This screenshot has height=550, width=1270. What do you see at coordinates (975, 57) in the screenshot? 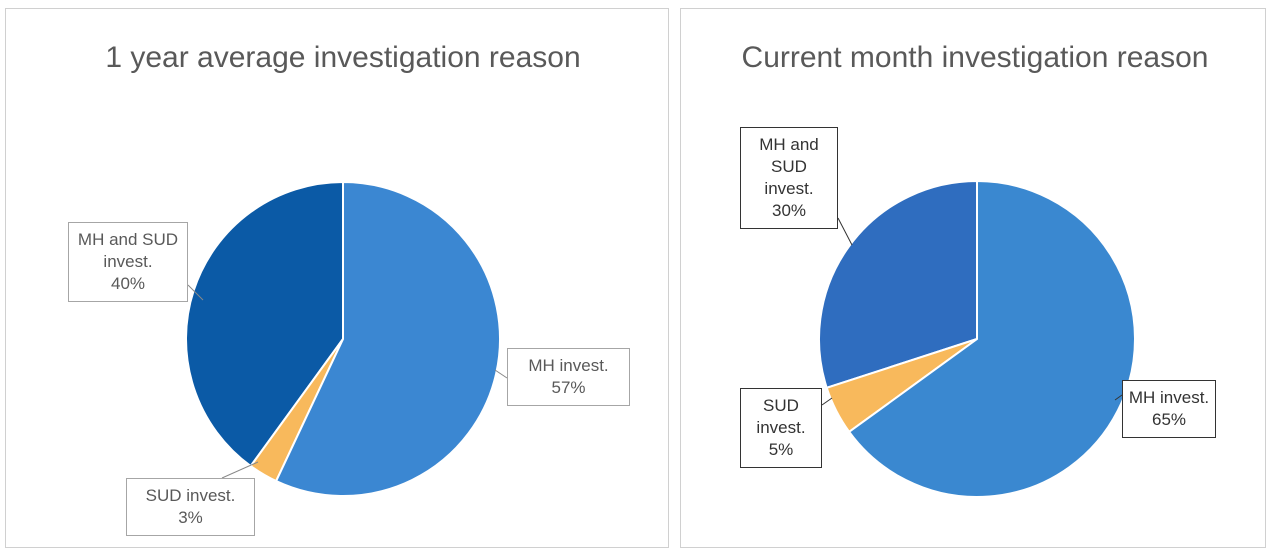
I see `chart-title: Current month investigation reason` at bounding box center [975, 57].